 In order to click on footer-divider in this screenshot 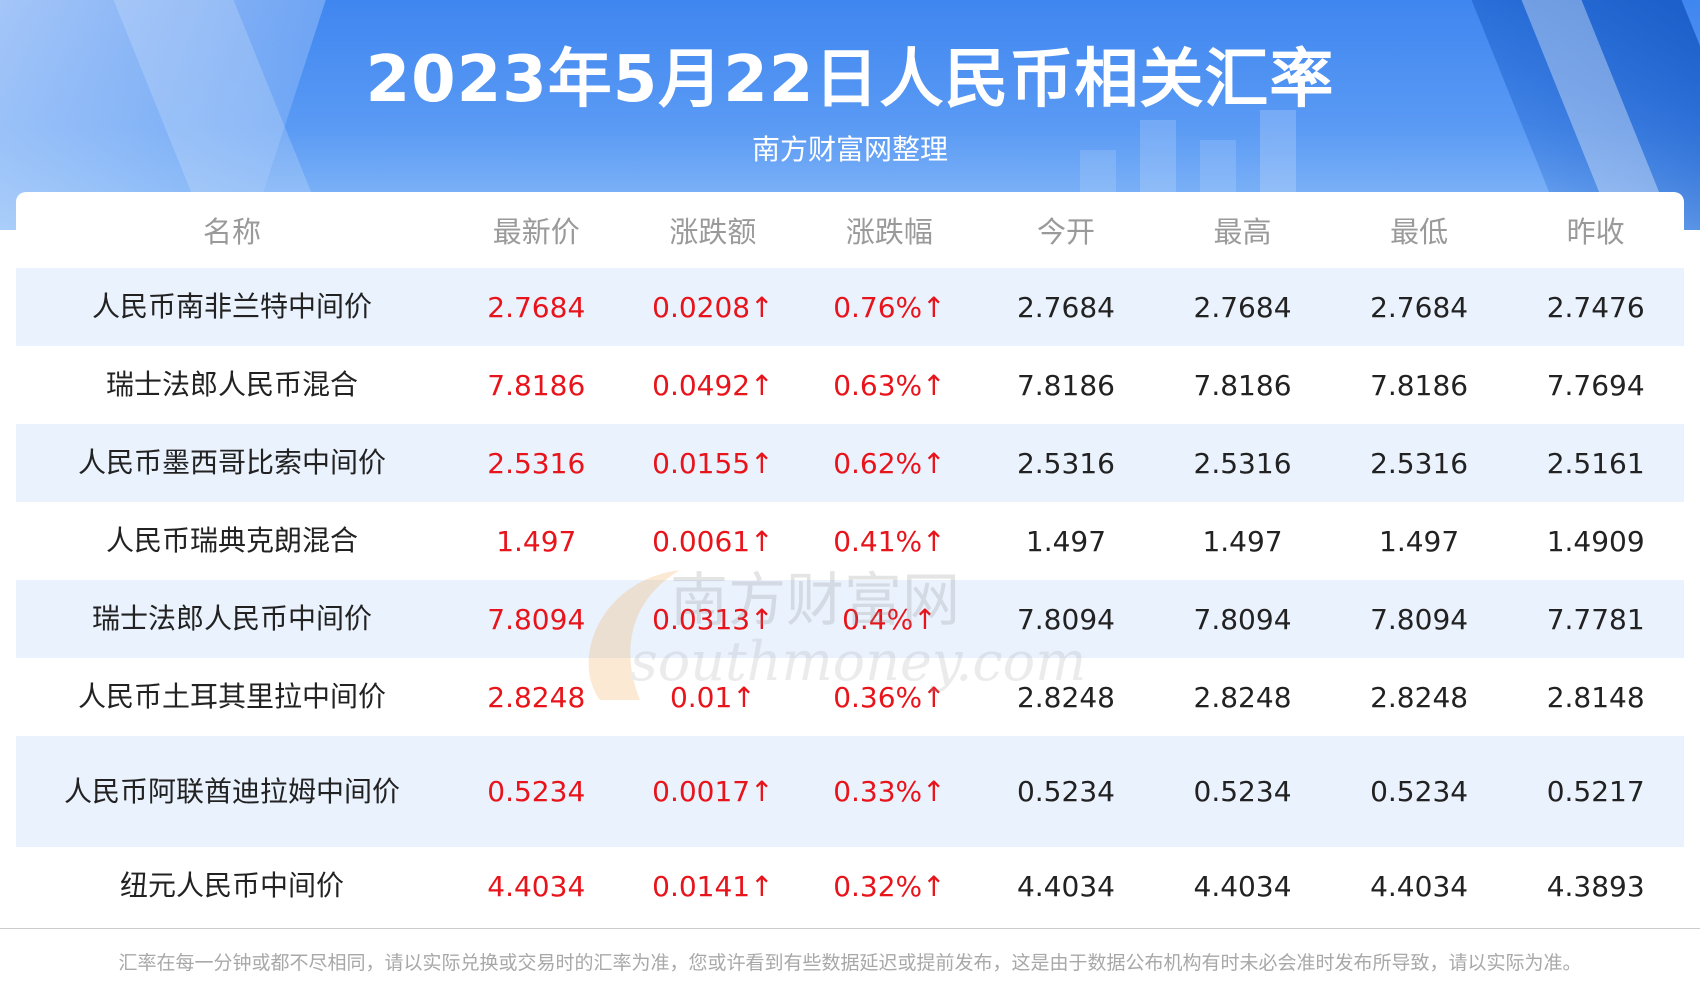, I will do `click(850, 928)`.